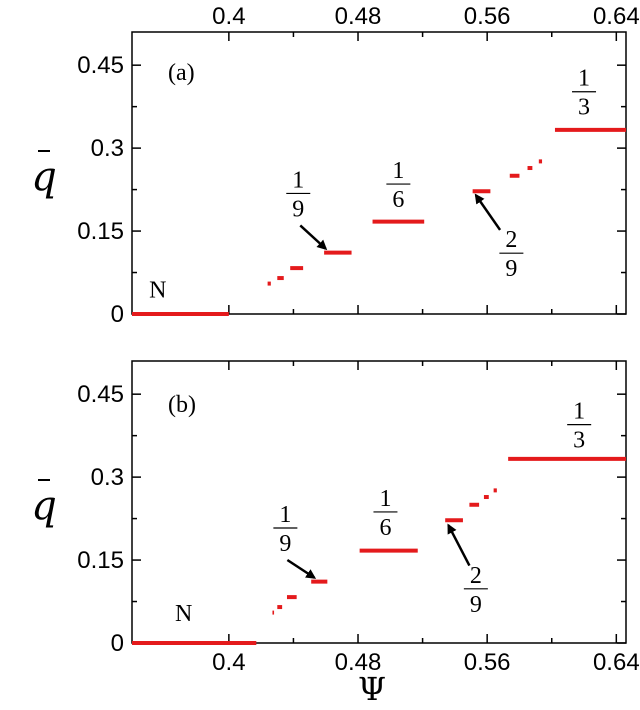  I want to click on panel-a-ylabel-text: q, so click(44, 177).